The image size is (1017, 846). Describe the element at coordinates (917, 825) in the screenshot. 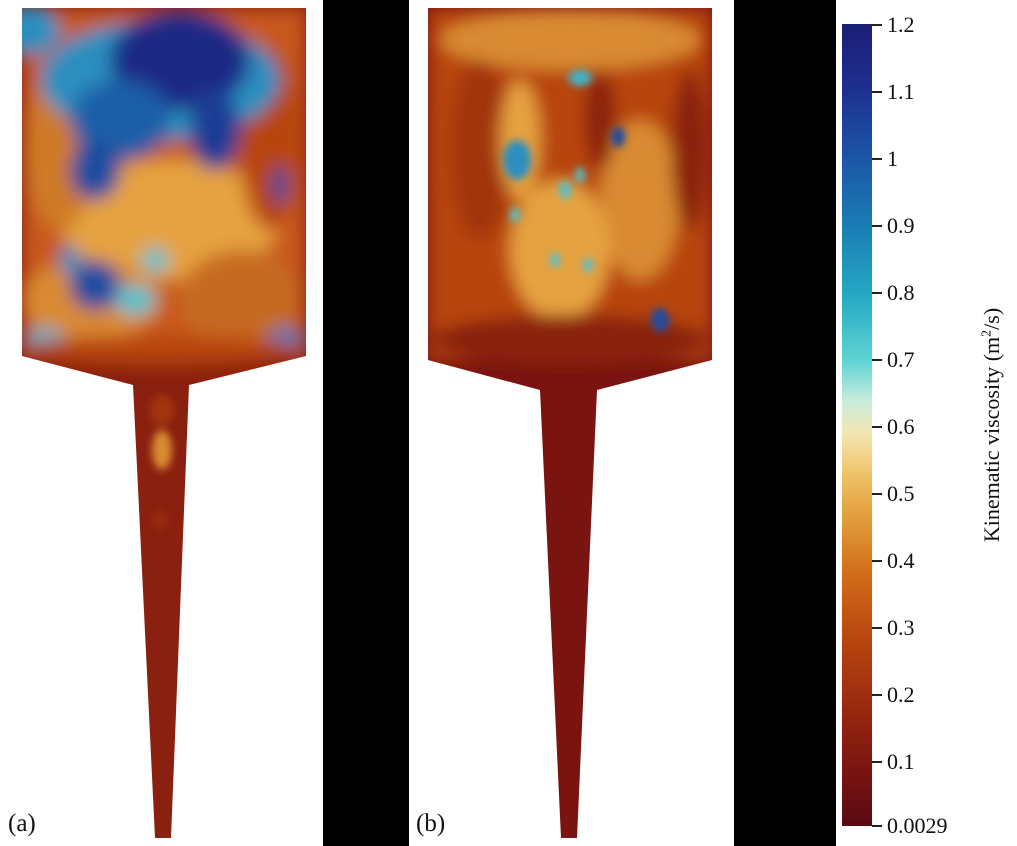

I see `colorbar-tick-label: 0.0029` at that location.